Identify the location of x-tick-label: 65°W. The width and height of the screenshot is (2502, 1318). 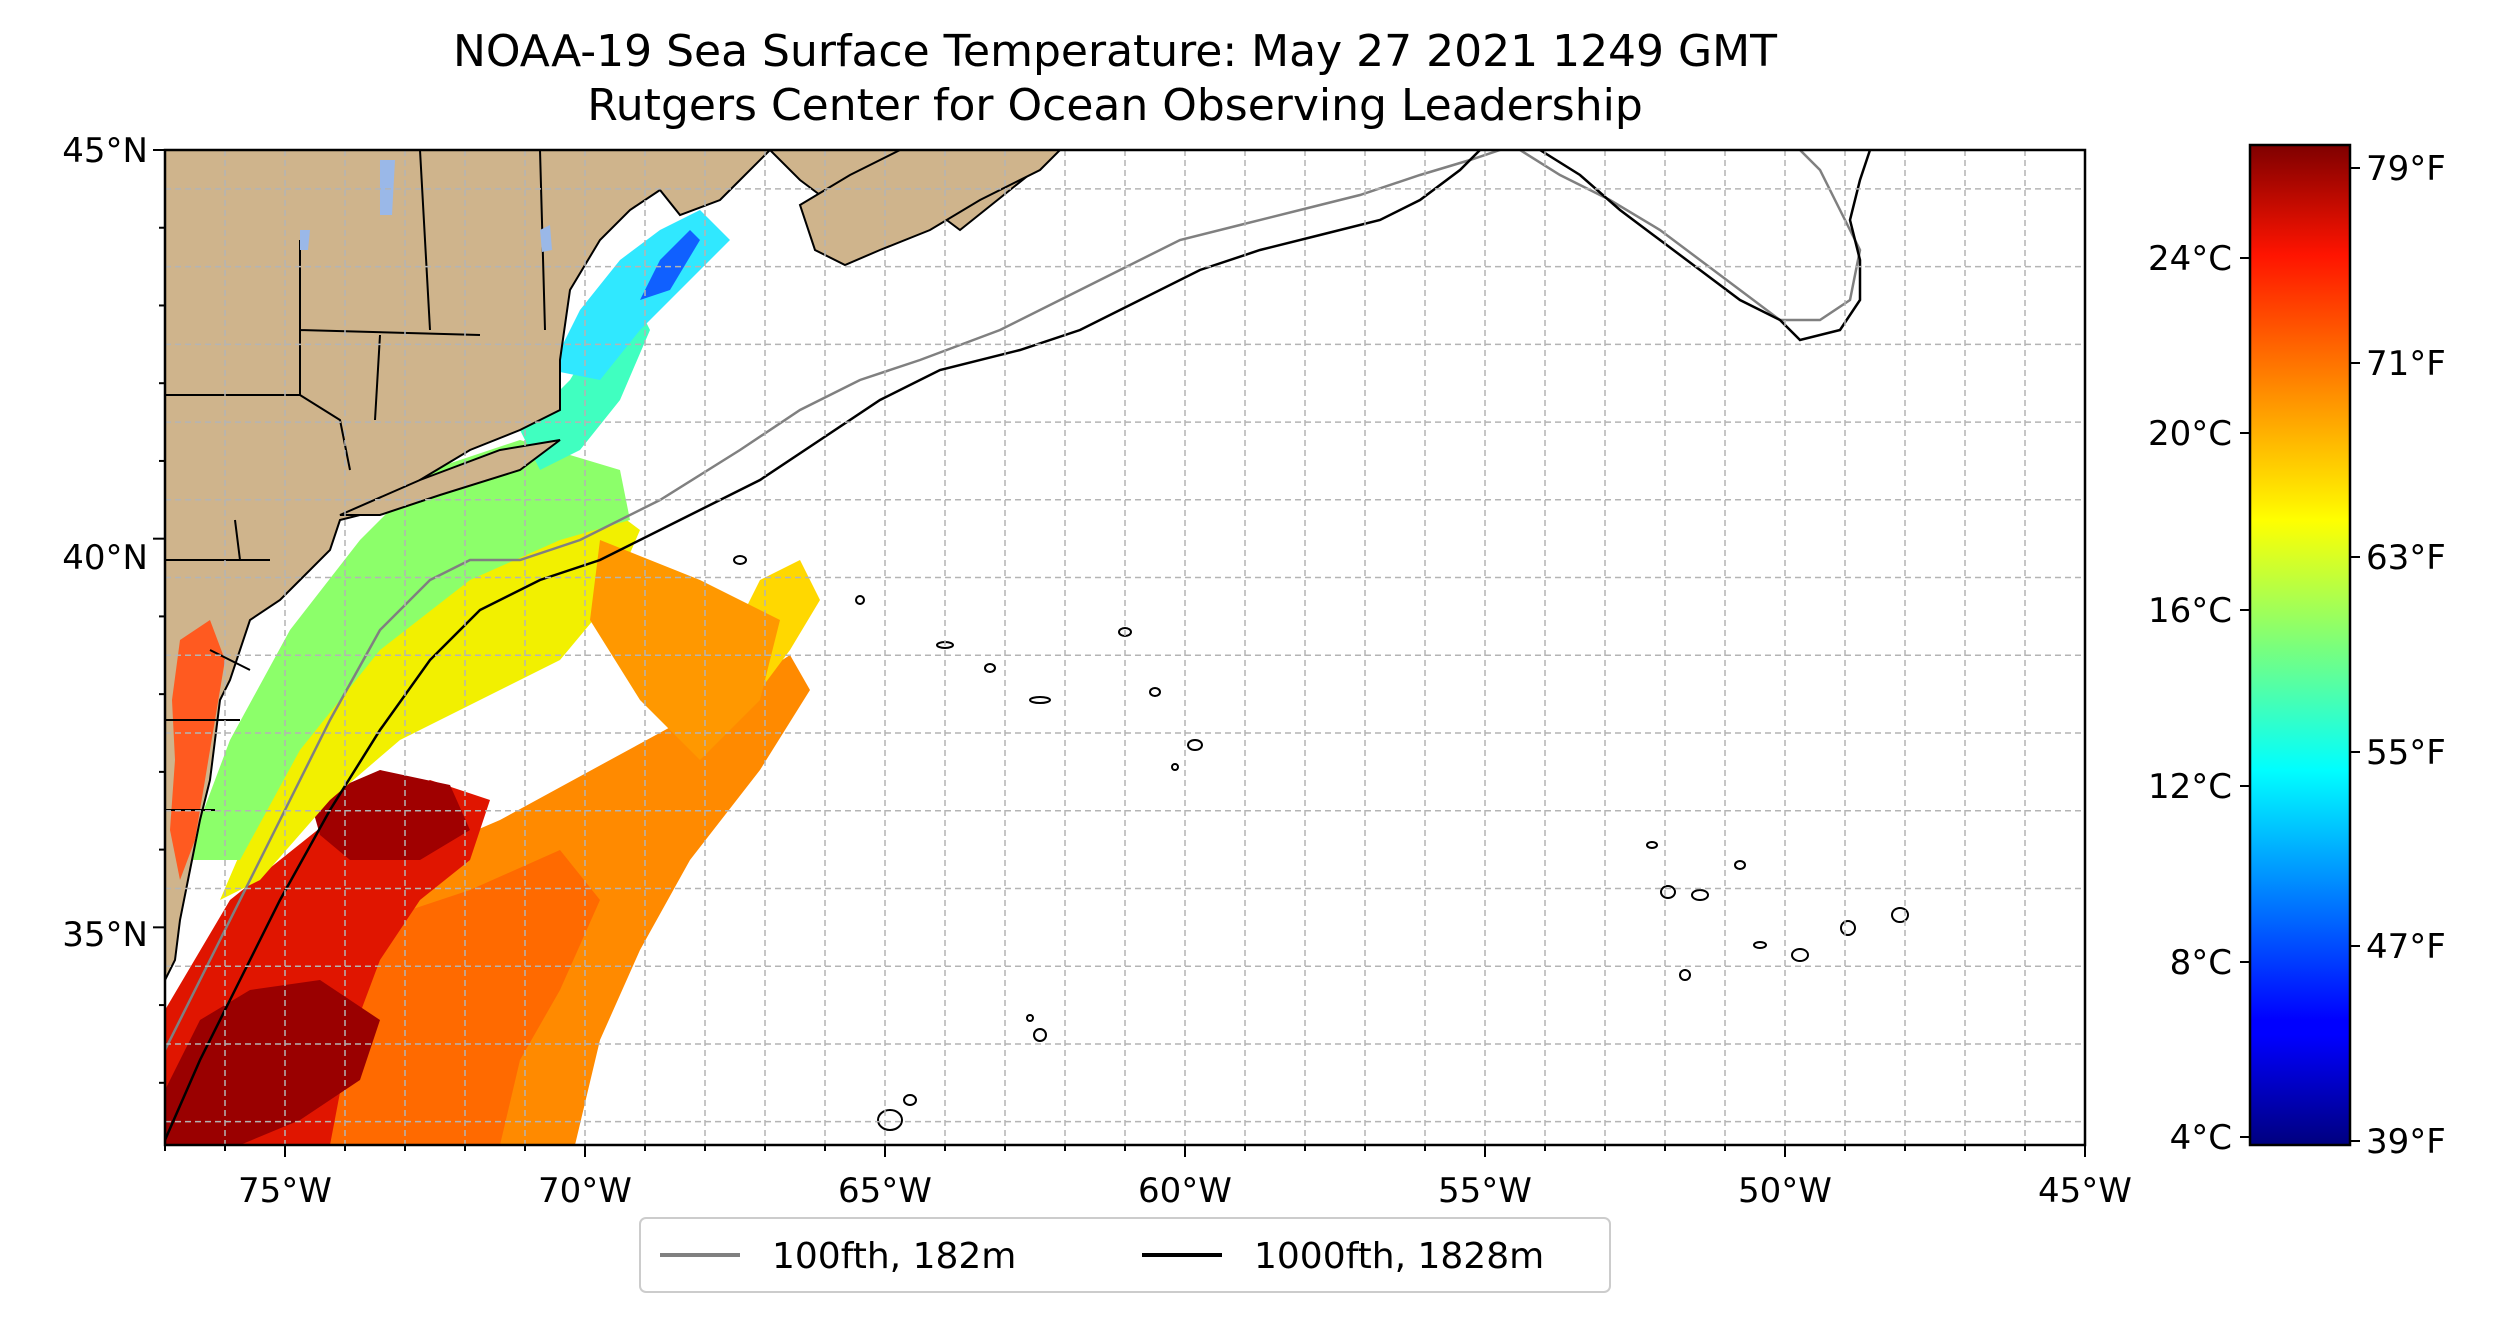
(885, 1191).